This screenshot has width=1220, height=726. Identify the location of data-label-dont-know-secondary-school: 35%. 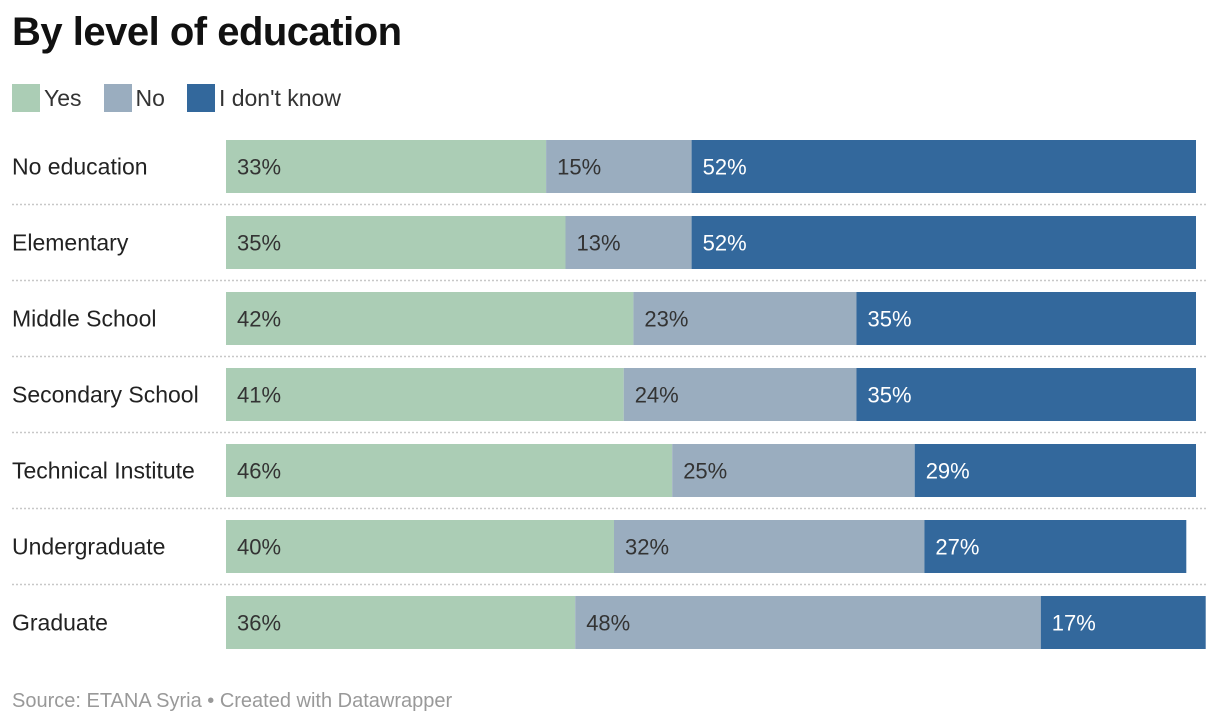
(890, 395).